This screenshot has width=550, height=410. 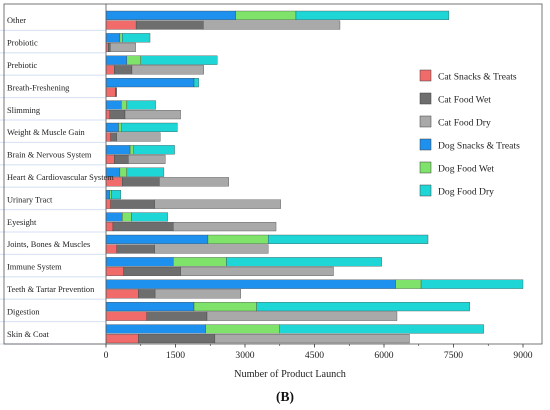 I want to click on bar-teeth-and-tartar-prevention-dog-snacks-and-treats, so click(x=250, y=284).